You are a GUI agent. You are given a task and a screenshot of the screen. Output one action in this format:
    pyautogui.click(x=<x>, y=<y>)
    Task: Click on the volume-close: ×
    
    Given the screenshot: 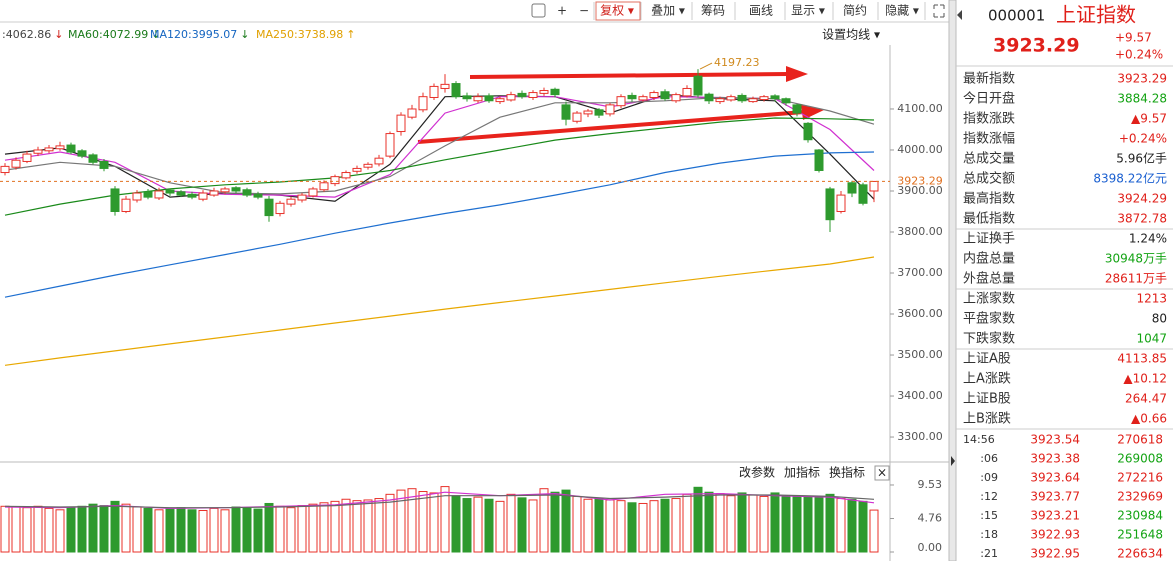 What is the action you would take?
    pyautogui.click(x=882, y=473)
    